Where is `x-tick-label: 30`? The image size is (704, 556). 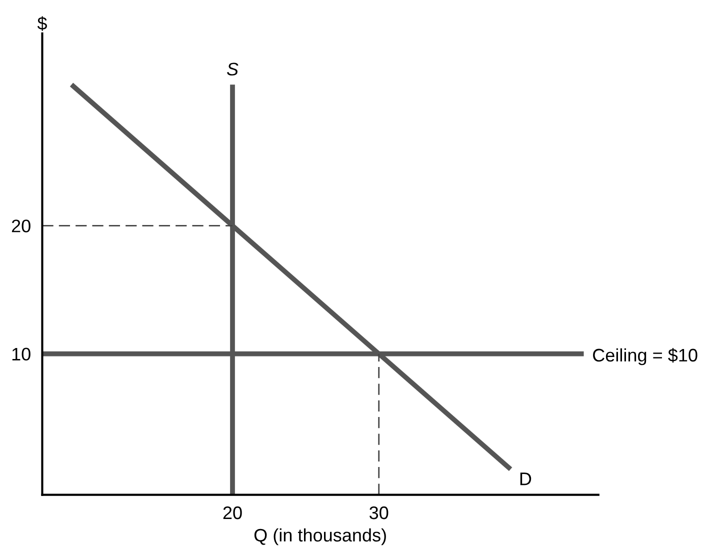 x-tick-label: 30 is located at coordinates (379, 513).